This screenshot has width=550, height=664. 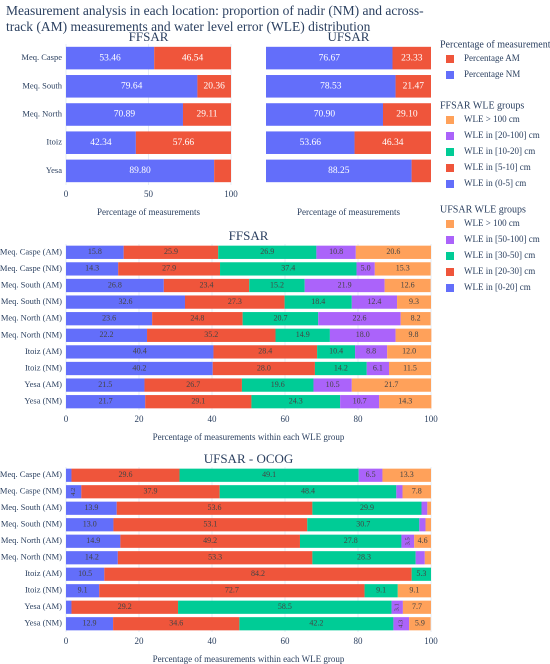 I want to click on data-label: 24.3, so click(x=296, y=401).